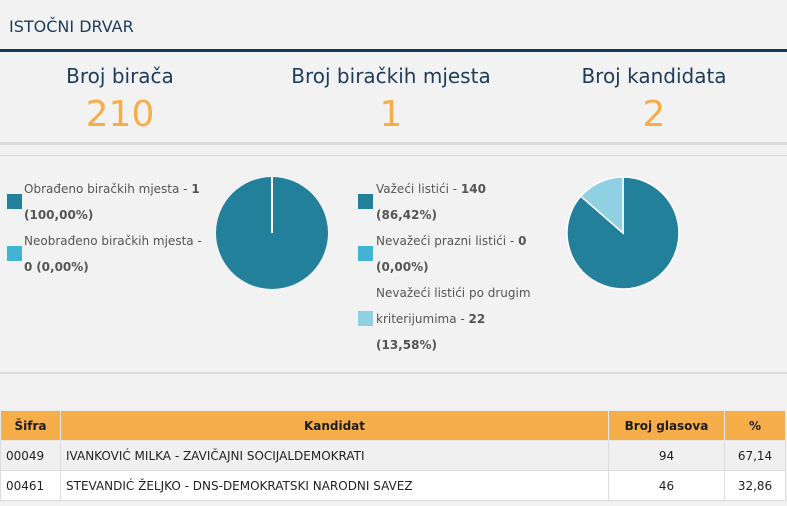 The width and height of the screenshot is (787, 506). What do you see at coordinates (666, 485) in the screenshot?
I see `cell-votes: 46` at bounding box center [666, 485].